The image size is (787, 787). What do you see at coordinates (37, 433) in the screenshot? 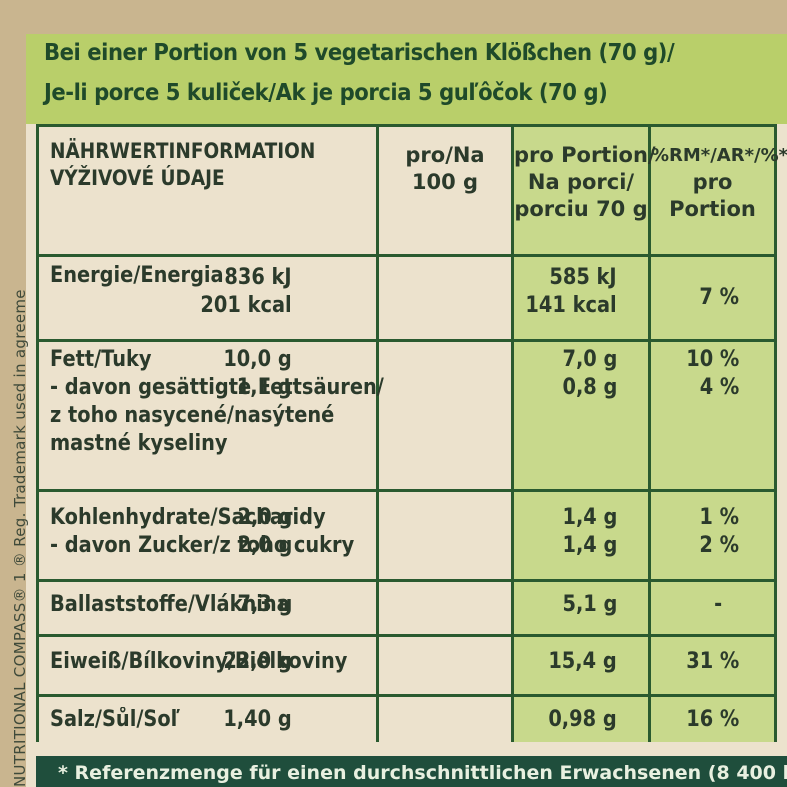
I see `table-border-left` at bounding box center [37, 433].